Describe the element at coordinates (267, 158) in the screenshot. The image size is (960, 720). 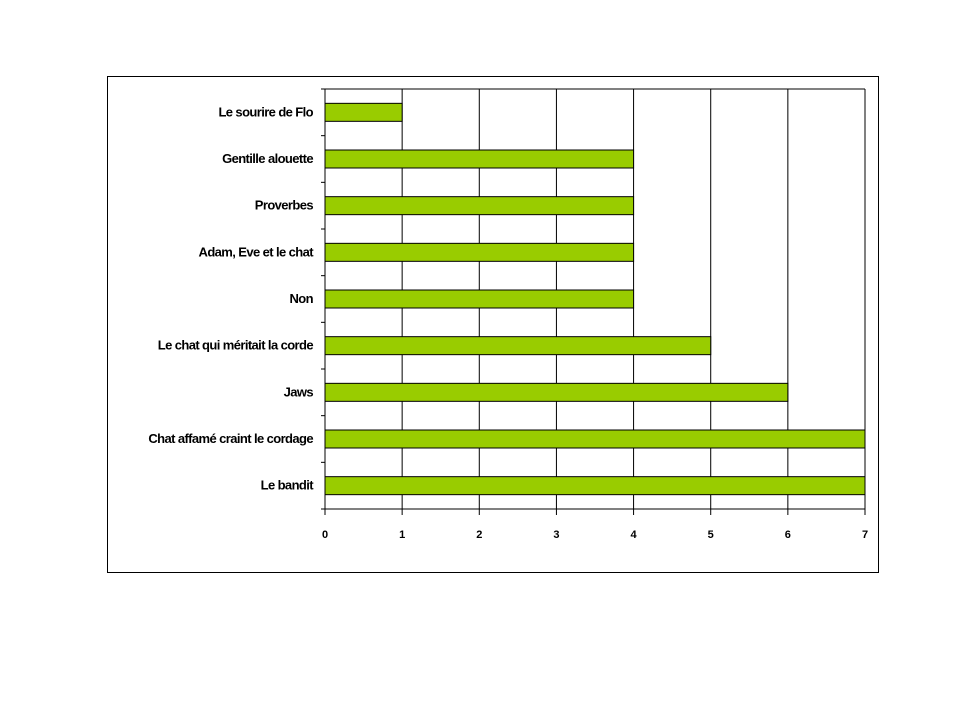
I see `category-label-2: Gentille alouette` at that location.